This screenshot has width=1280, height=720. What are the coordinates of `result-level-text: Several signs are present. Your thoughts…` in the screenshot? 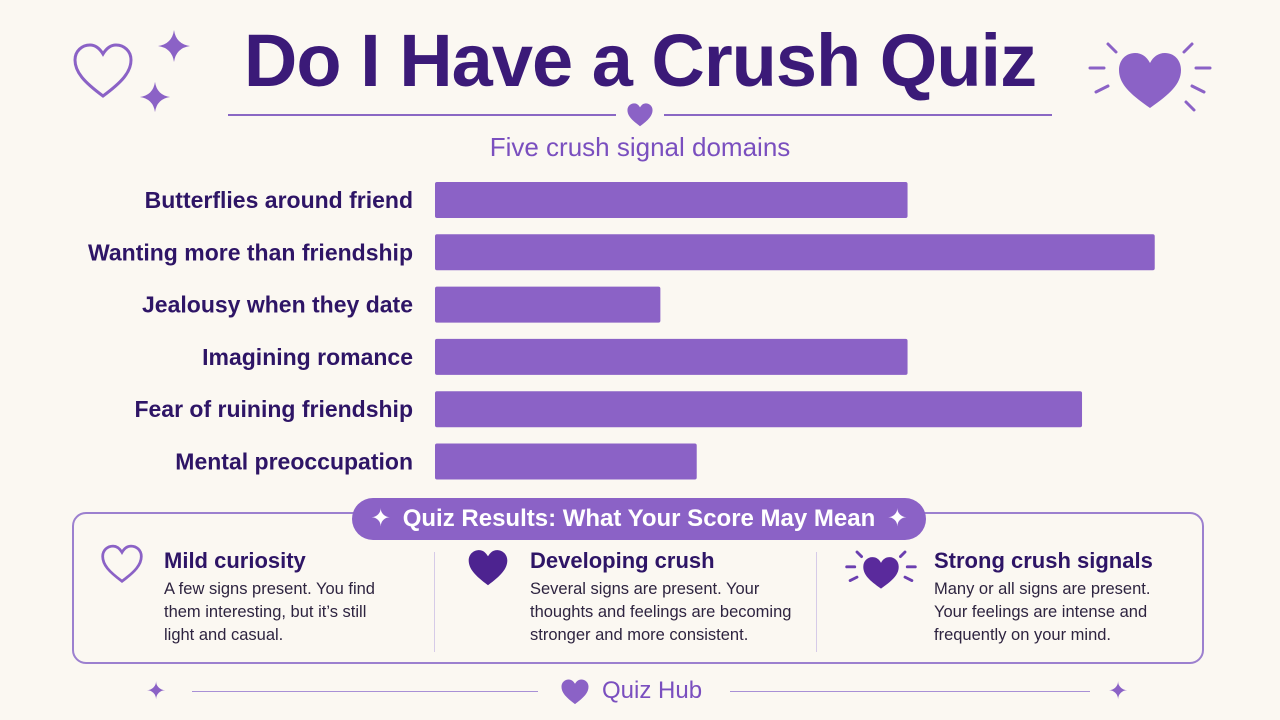 It's located at (661, 612).